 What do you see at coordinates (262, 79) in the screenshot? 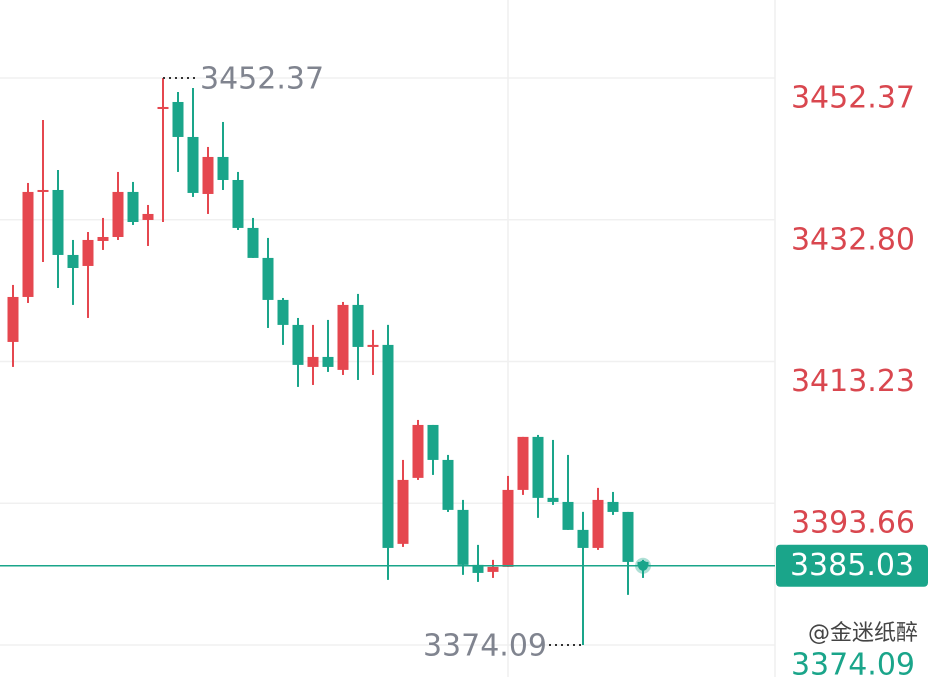
I see `high-marker-label: 3452.37` at bounding box center [262, 79].